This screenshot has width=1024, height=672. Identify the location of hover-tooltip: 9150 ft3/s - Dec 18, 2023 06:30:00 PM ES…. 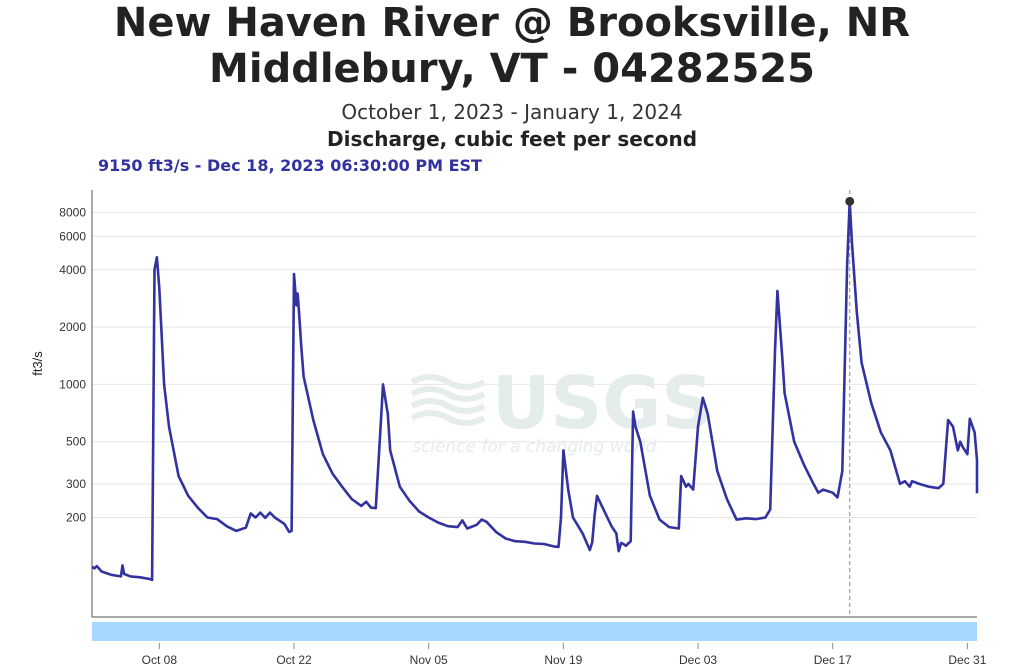
(290, 165).